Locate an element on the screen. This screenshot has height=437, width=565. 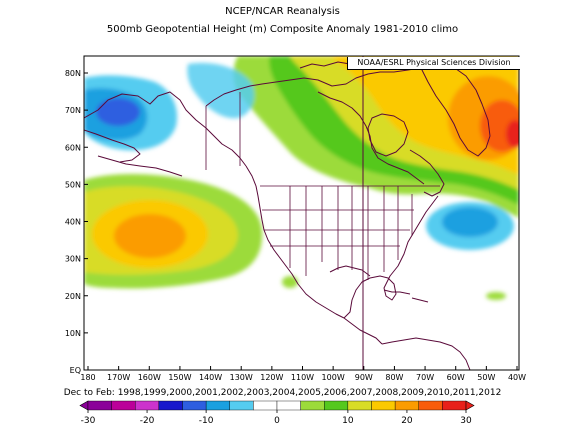
lon-tick-label: 50W is located at coordinates (486, 377).